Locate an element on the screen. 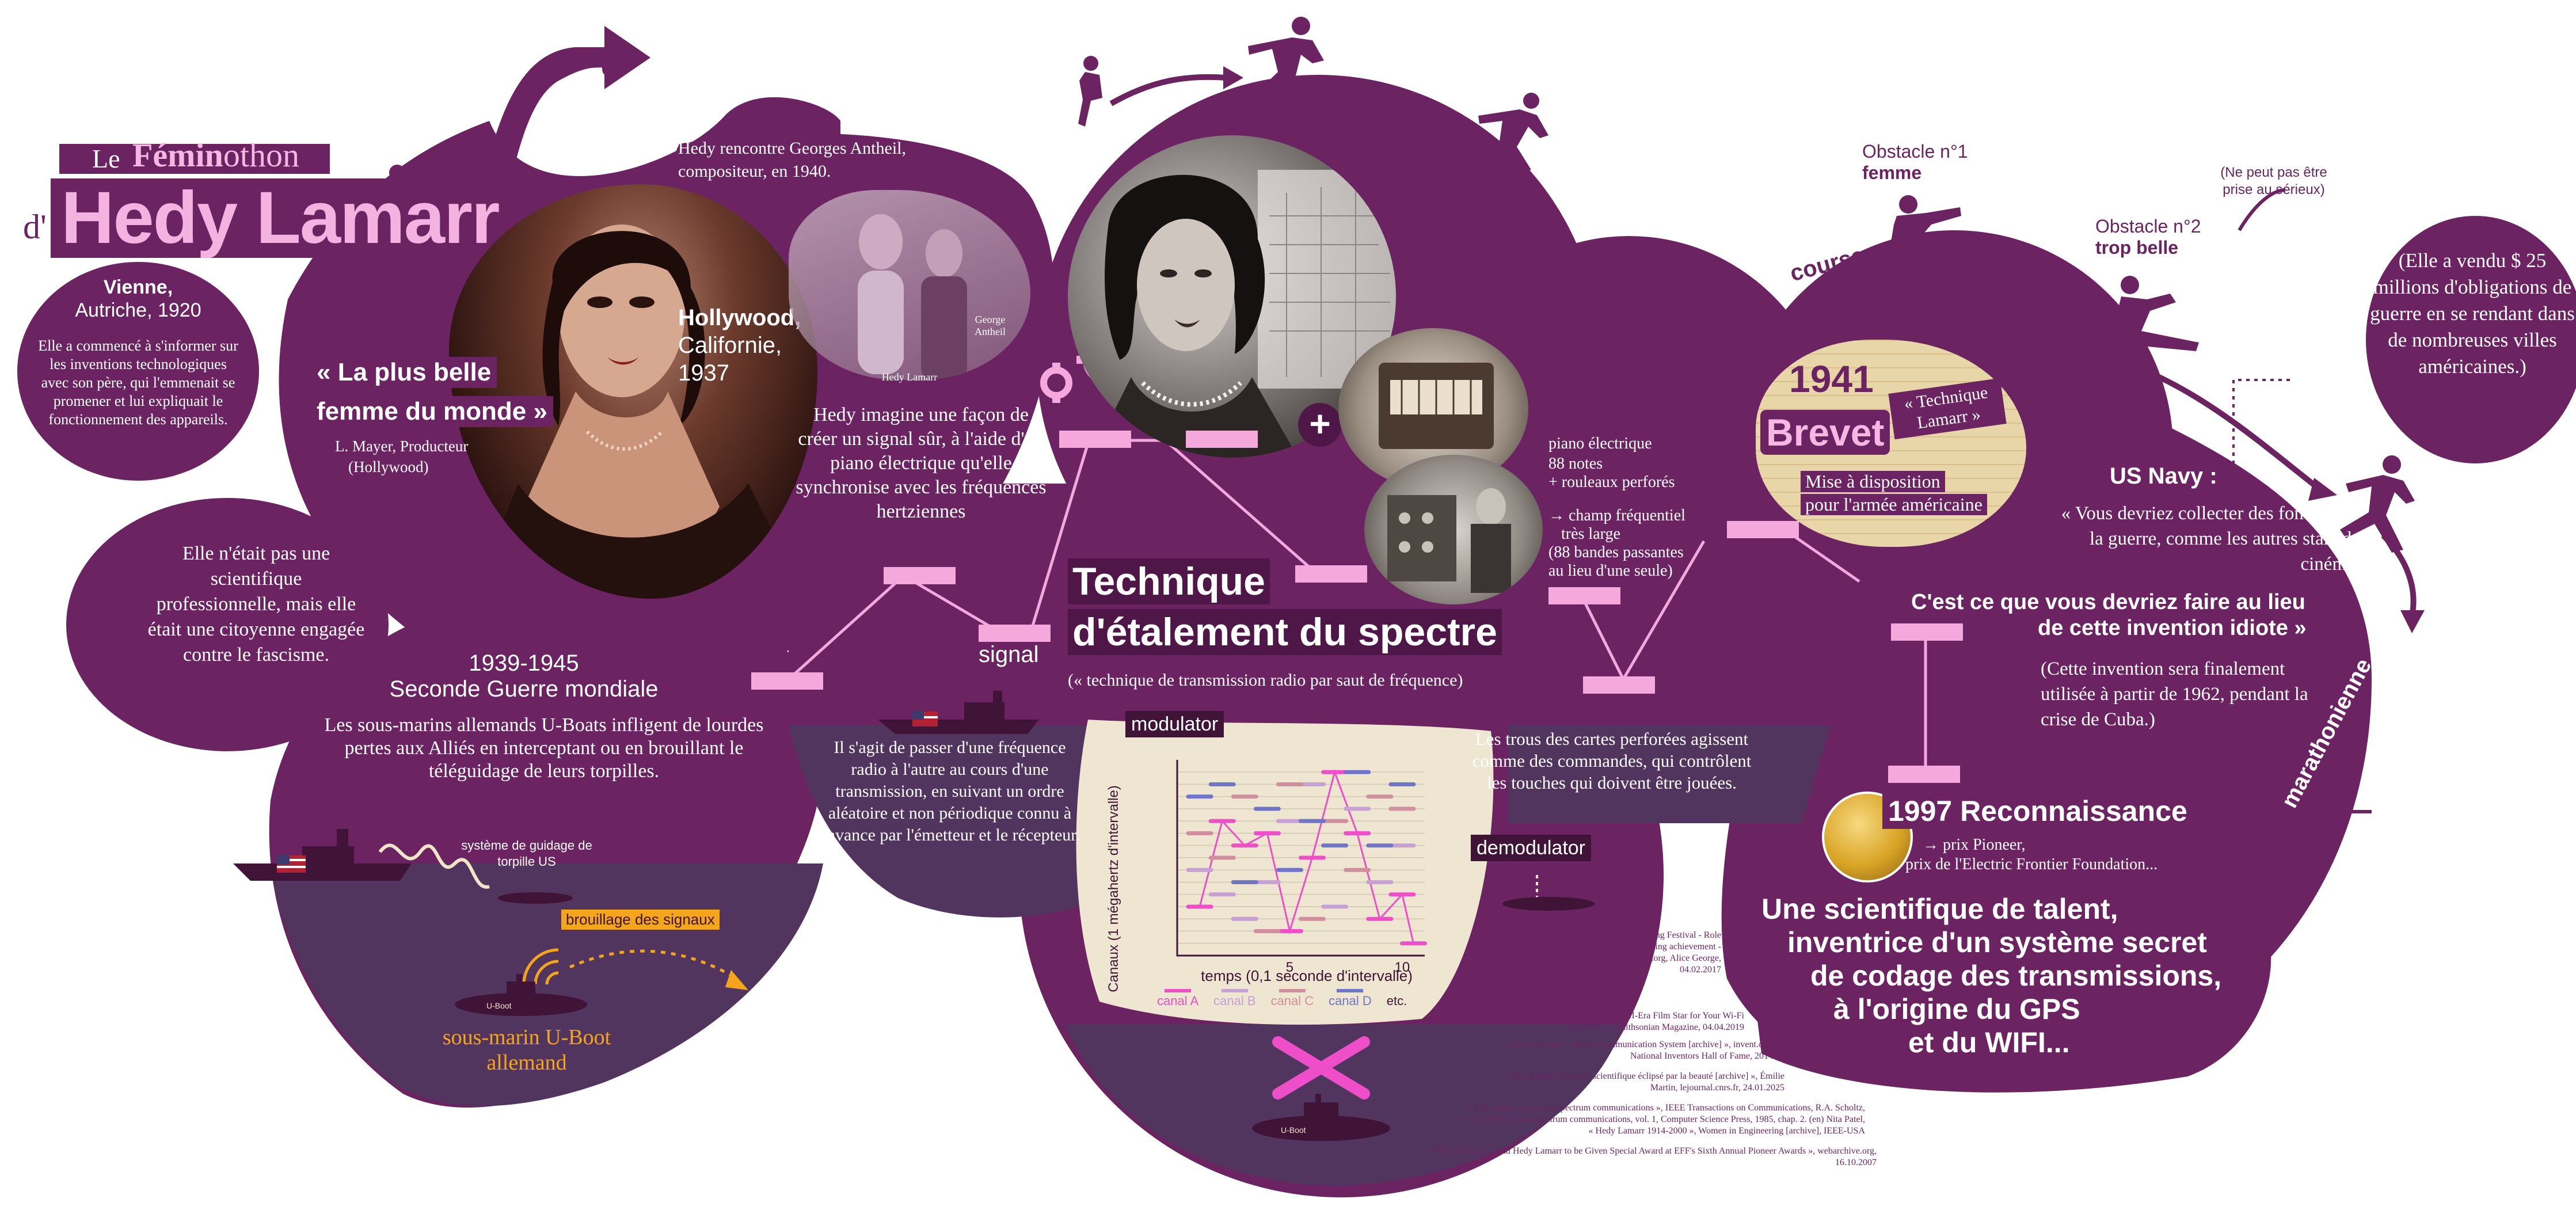  runner-sprint2-icon is located at coordinates (1511, 133).